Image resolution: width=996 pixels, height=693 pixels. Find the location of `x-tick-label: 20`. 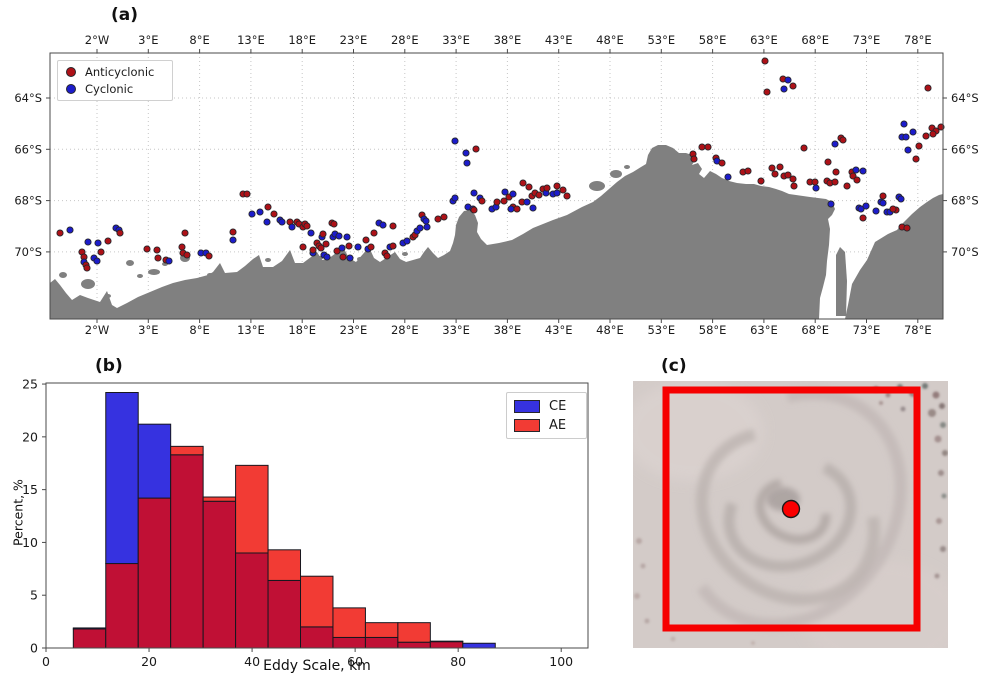

x-tick-label: 20 is located at coordinates (149, 661).